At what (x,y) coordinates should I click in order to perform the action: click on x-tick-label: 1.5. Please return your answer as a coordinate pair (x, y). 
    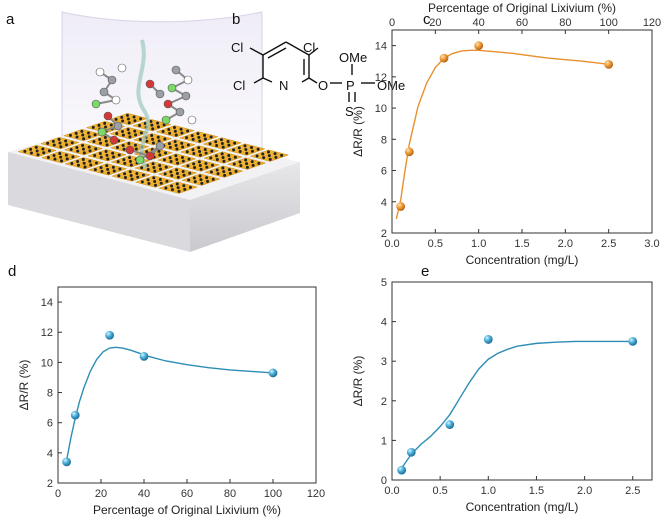
    Looking at the image, I should click on (521, 244).